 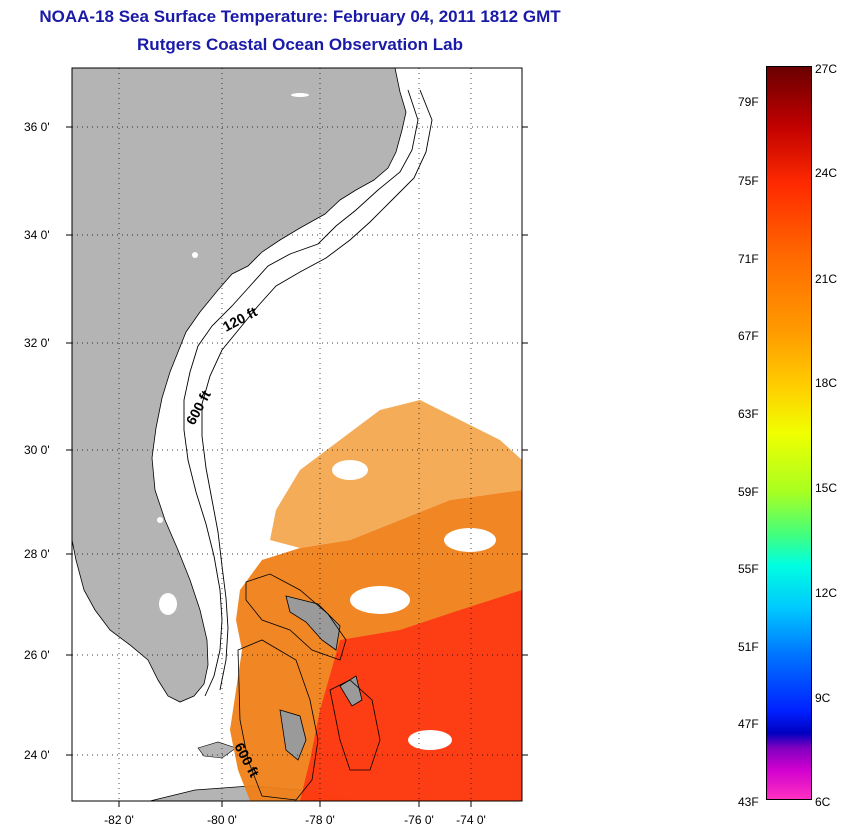 What do you see at coordinates (37, 655) in the screenshot?
I see `lat-label-26: 26 0'` at bounding box center [37, 655].